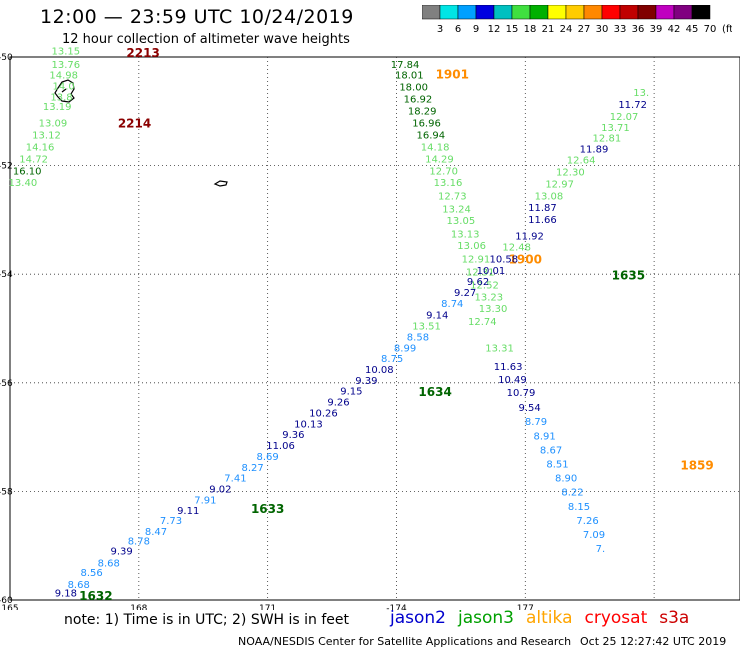  What do you see at coordinates (696, 466) in the screenshot?
I see `pass-time-label: 1859` at bounding box center [696, 466].